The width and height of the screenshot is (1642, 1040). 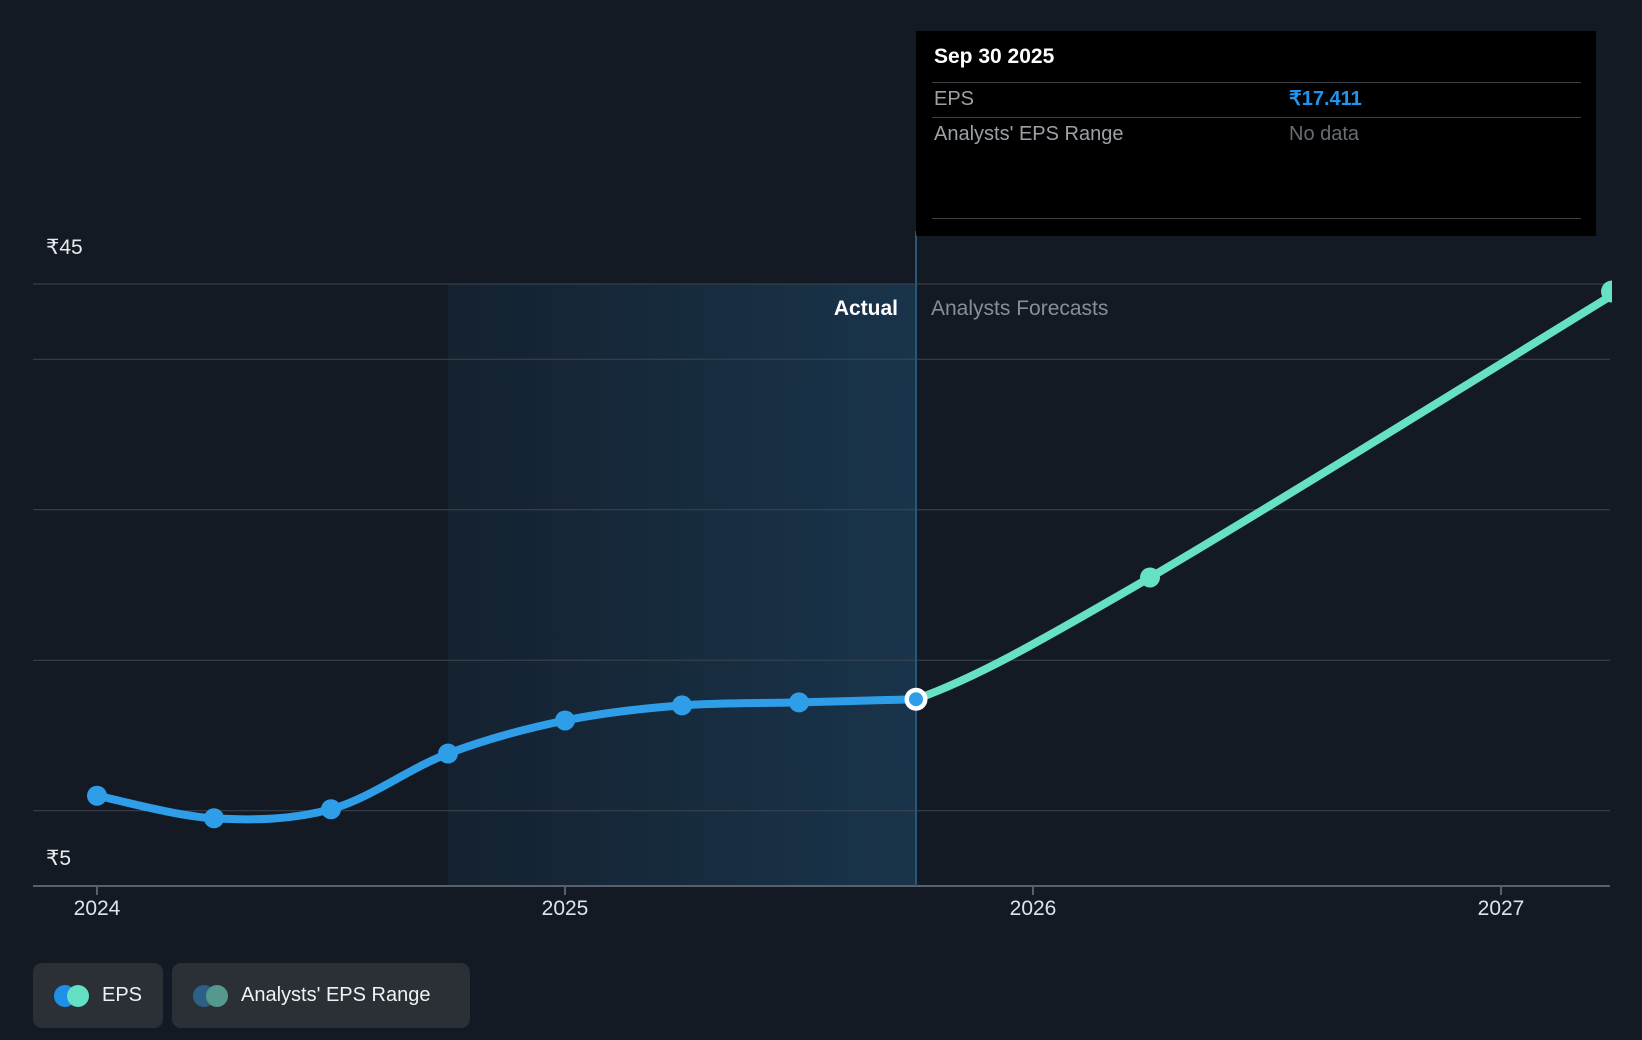 What do you see at coordinates (336, 995) in the screenshot?
I see `legend-range-label: Analysts' EPS Range` at bounding box center [336, 995].